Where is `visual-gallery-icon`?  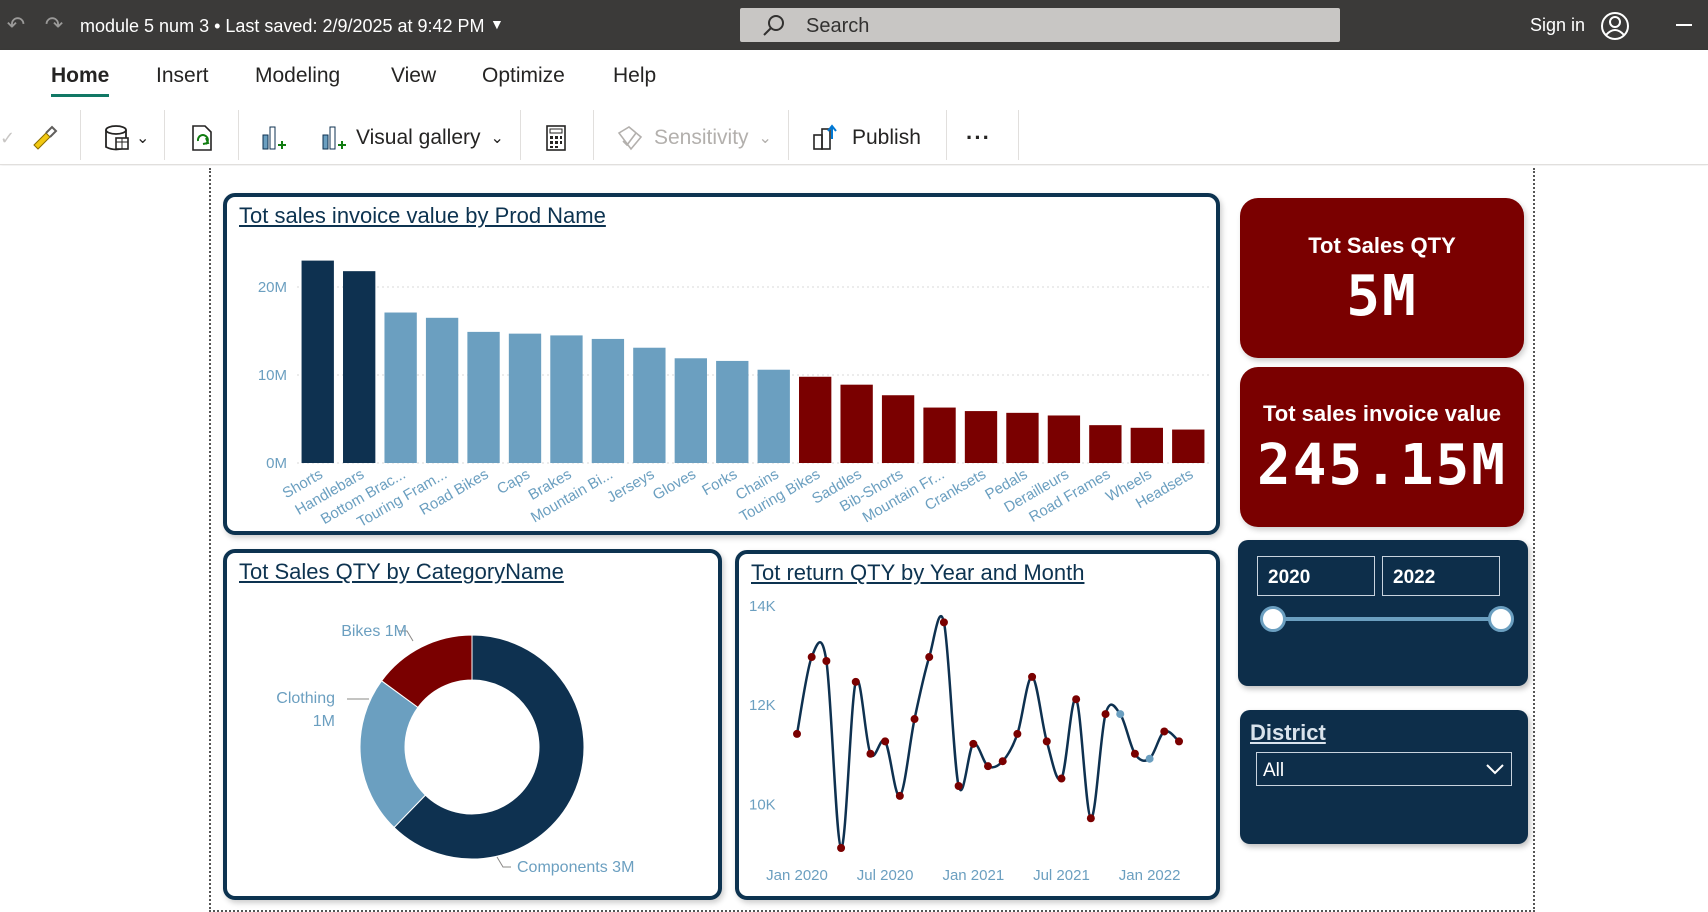 visual-gallery-icon is located at coordinates (334, 138).